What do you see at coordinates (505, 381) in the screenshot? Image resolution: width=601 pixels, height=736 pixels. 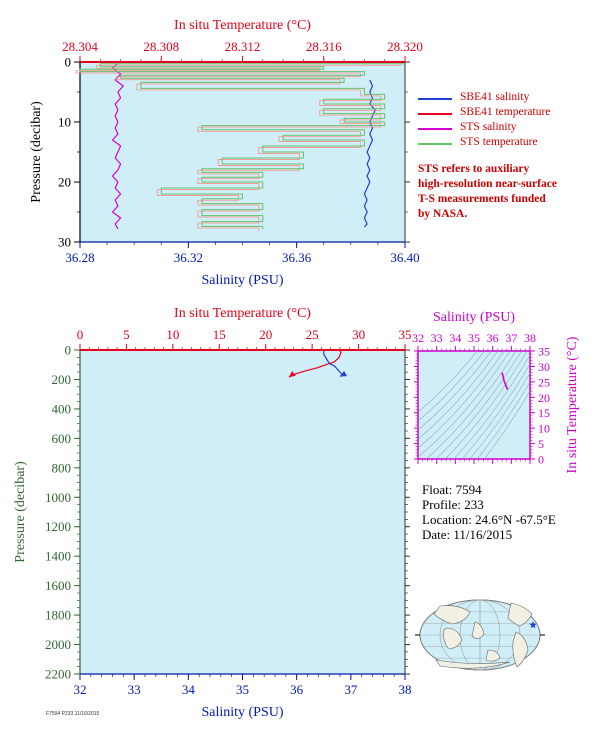 I see `ts-curve` at bounding box center [505, 381].